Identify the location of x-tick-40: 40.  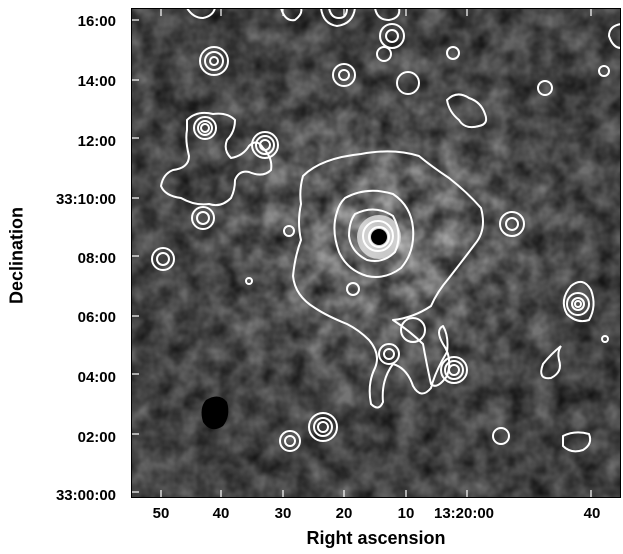
(221, 513).